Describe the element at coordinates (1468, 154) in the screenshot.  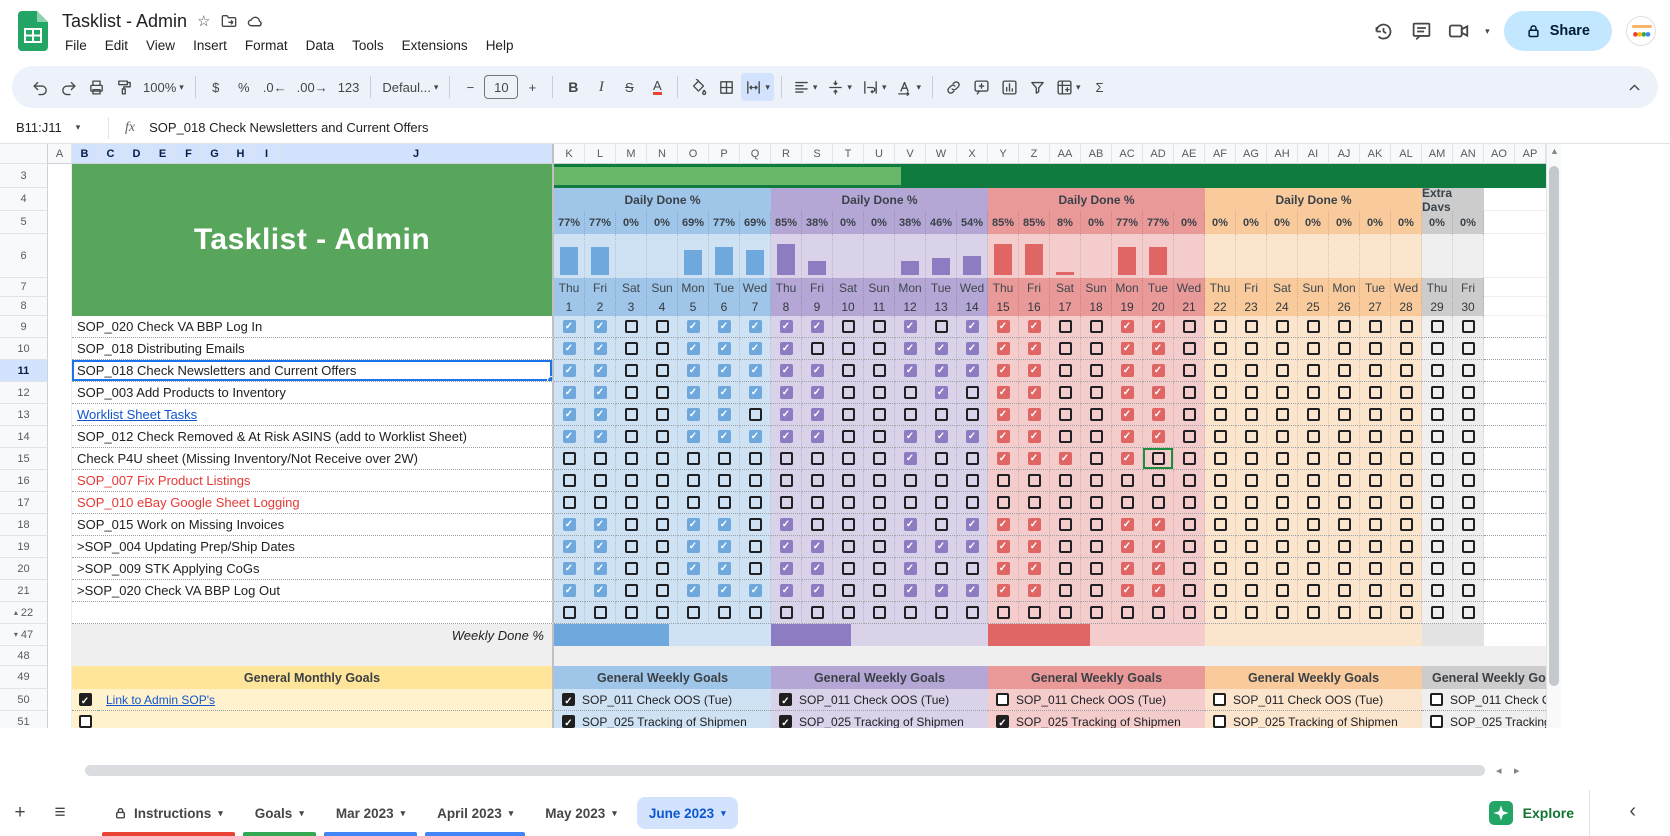
I see `col-header-AN: AN` at that location.